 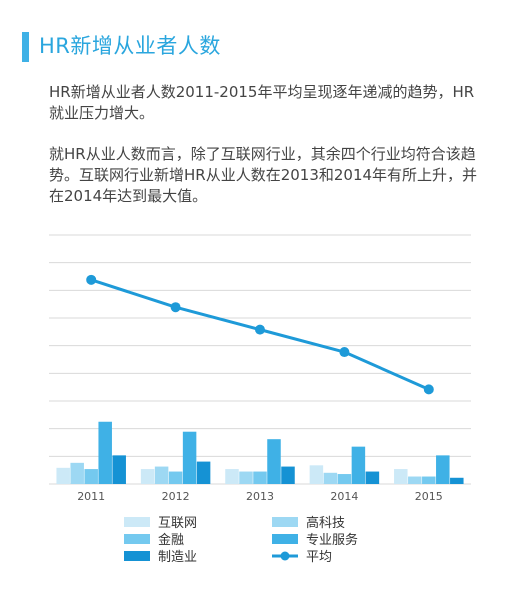 What do you see at coordinates (91, 476) in the screenshot?
I see `bar-金融-2011` at bounding box center [91, 476].